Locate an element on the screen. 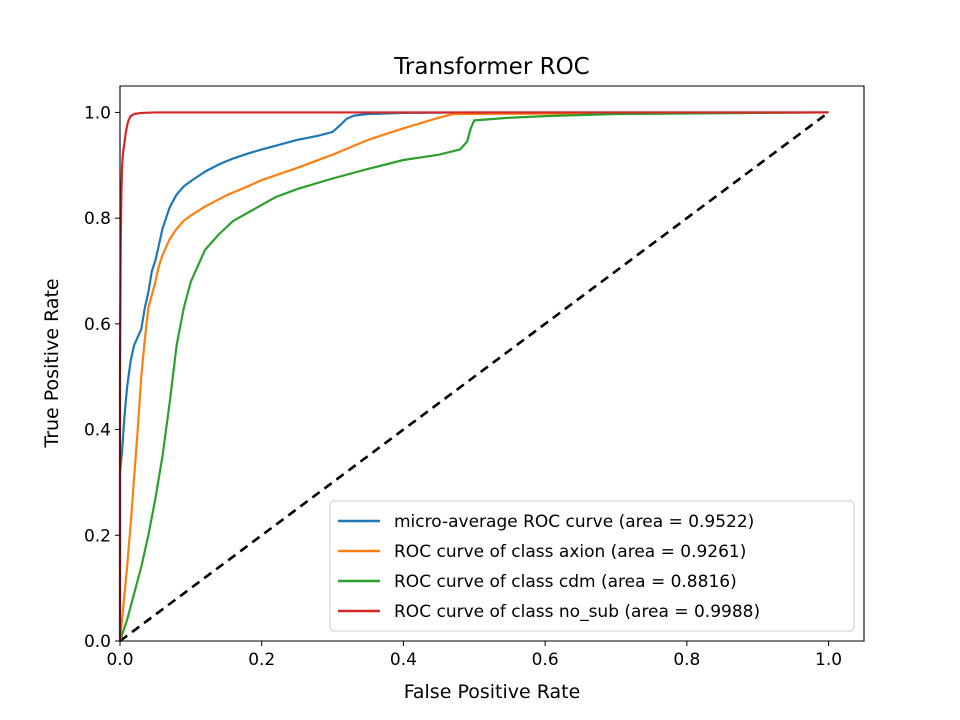 The height and width of the screenshot is (720, 960). legend-box is located at coordinates (592, 566).